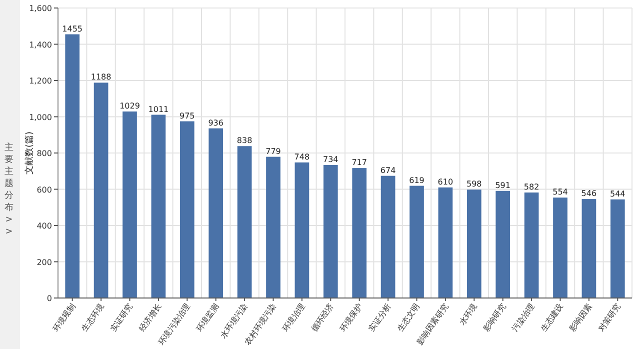  What do you see at coordinates (302, 157) in the screenshot?
I see `data-label: 748` at bounding box center [302, 157].